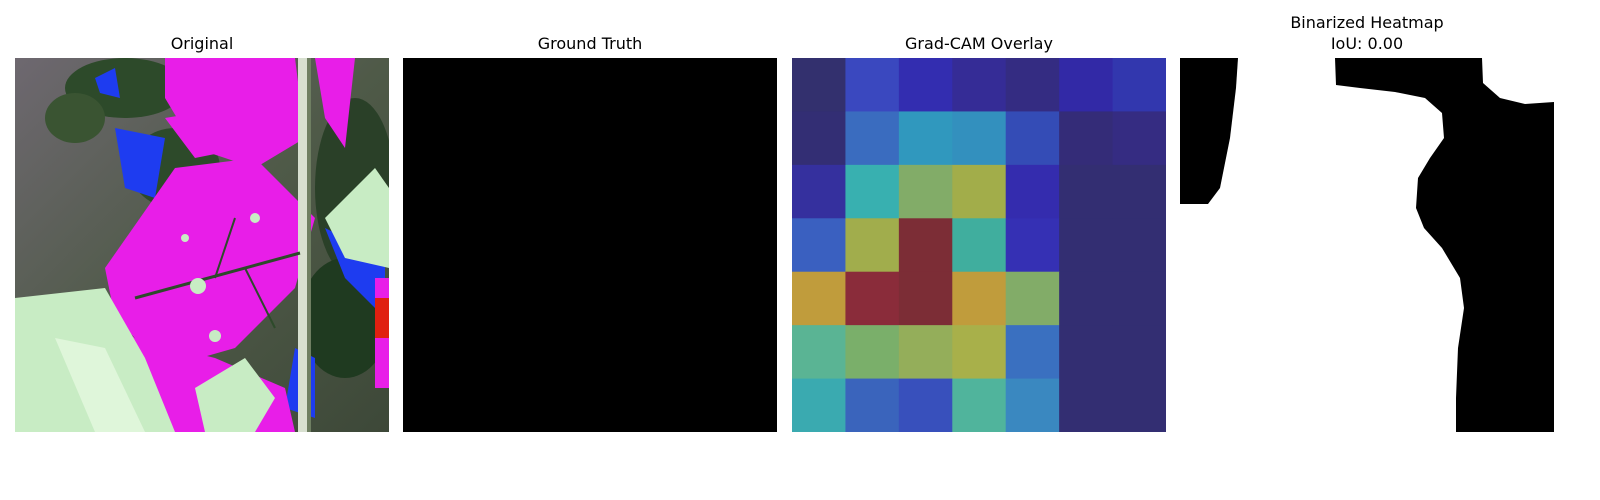  What do you see at coordinates (590, 43) in the screenshot?
I see `panel-title-ground-truth: Ground Truth` at bounding box center [590, 43].